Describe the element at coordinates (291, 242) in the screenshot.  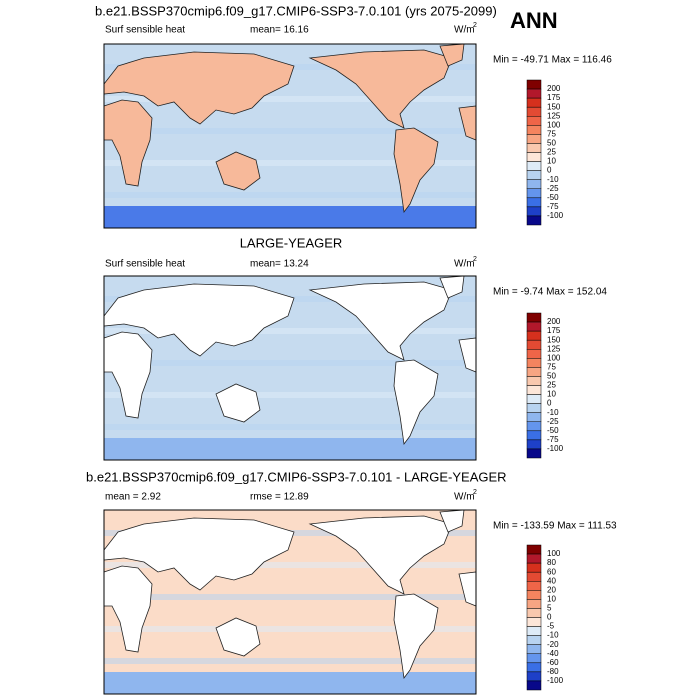
I see `panel-title: LARGE-YEAGER` at that location.